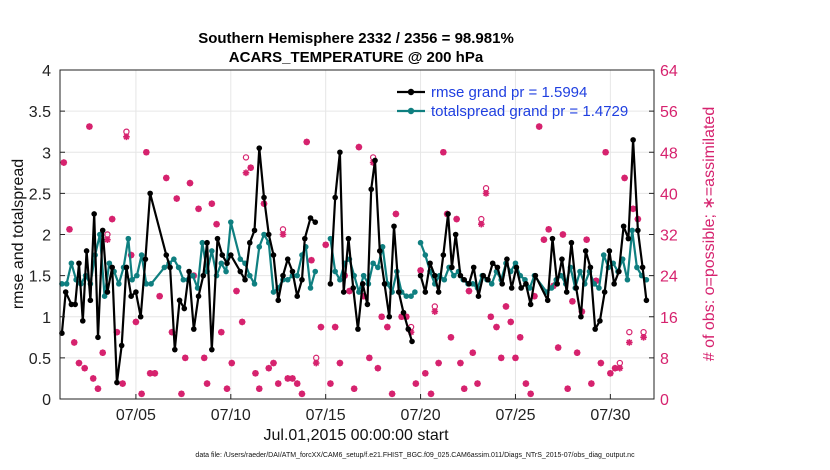  What do you see at coordinates (421, 415) in the screenshot?
I see `x-tick-label: 07/20` at bounding box center [421, 415].